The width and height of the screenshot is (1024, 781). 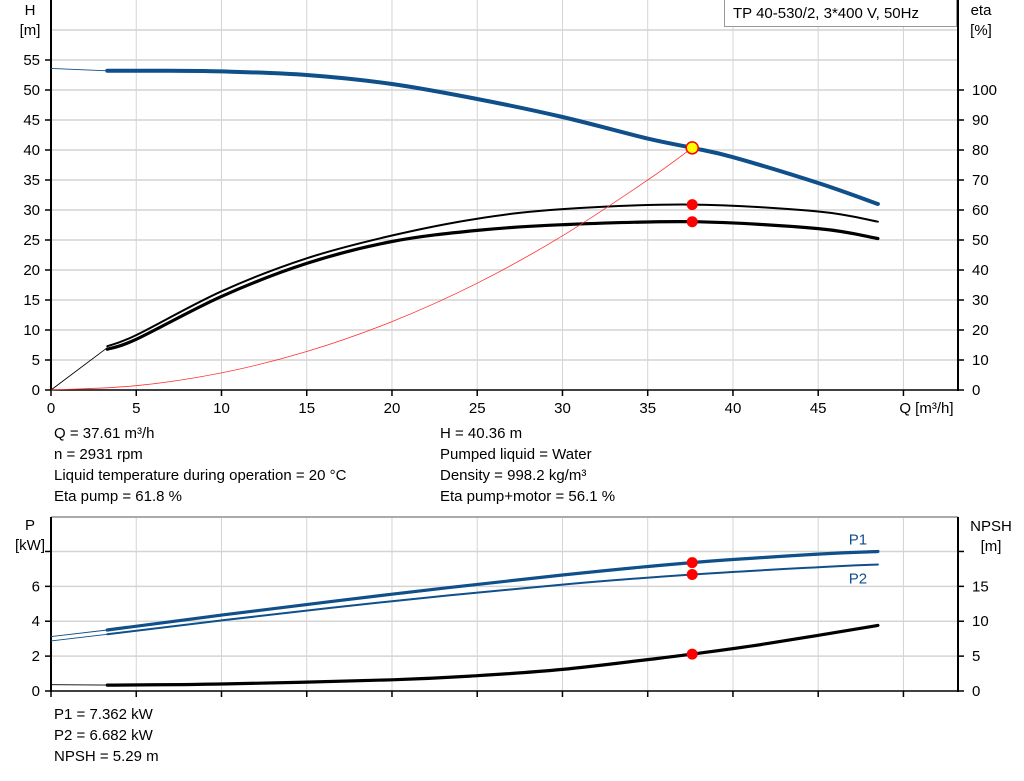 What do you see at coordinates (30, 30) in the screenshot?
I see `y-left-axis-unit: [m]` at bounding box center [30, 30].